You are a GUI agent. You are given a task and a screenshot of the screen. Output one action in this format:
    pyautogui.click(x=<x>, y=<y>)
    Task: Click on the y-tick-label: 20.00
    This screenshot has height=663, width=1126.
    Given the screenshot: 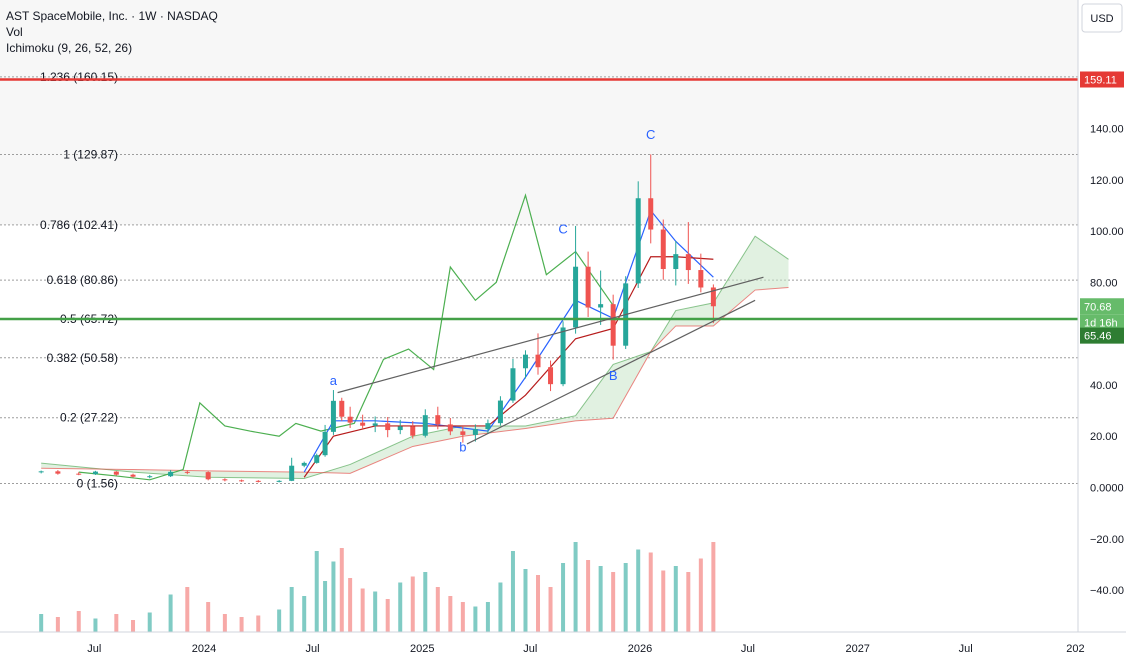 What is the action you would take?
    pyautogui.click(x=1104, y=437)
    